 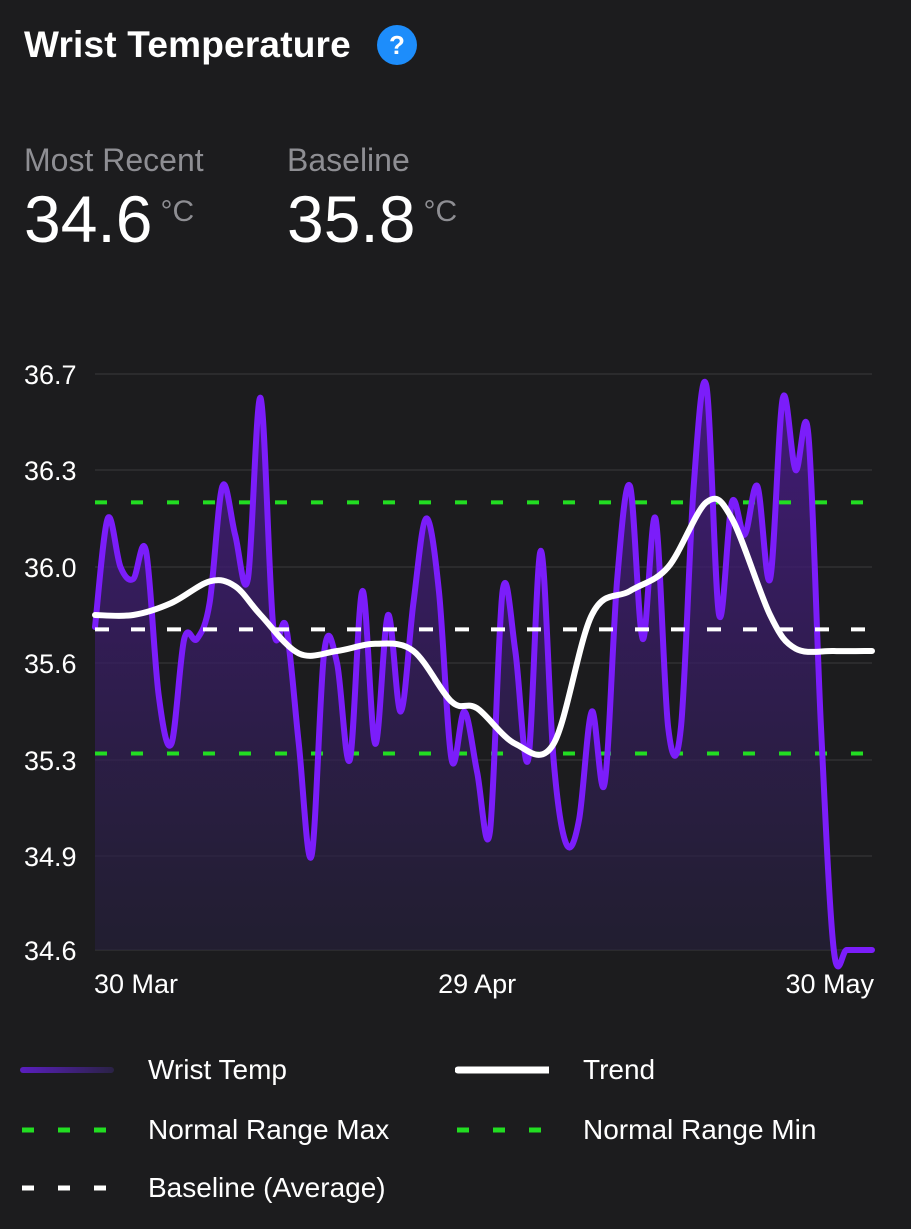 I want to click on y-tick-label: 34.9, so click(x=50, y=857).